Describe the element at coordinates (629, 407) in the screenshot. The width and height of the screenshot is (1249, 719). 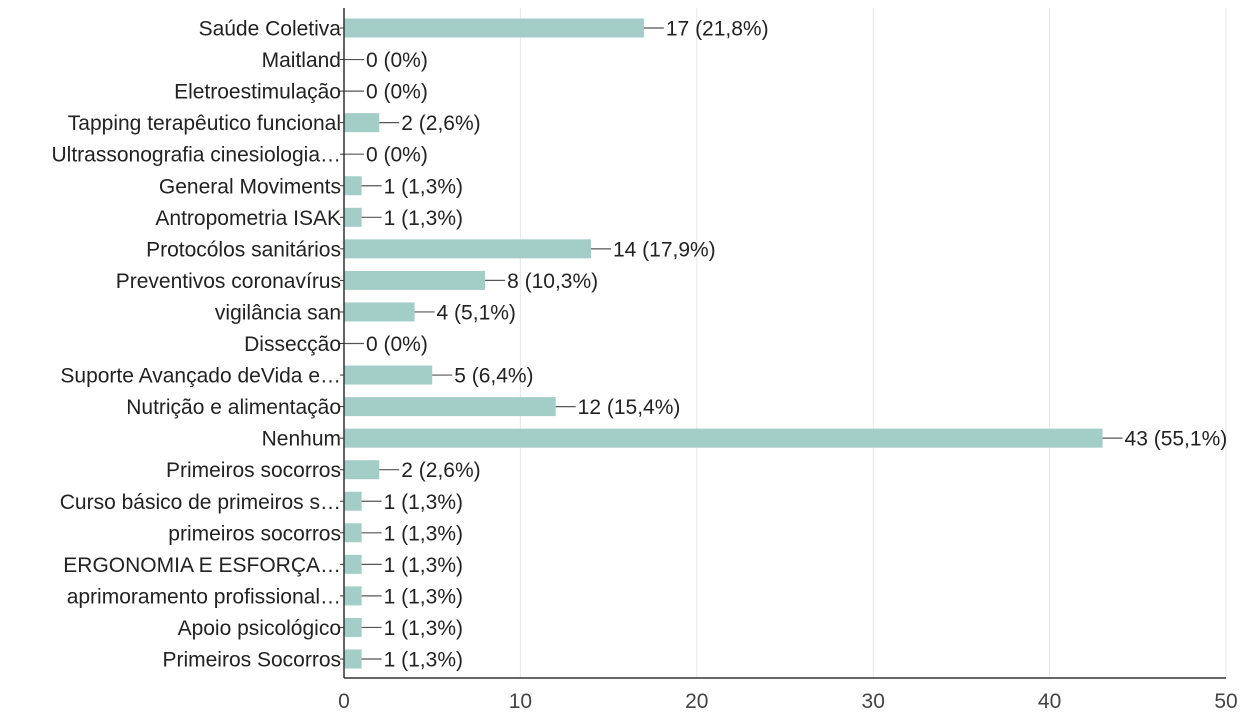
I see `bar-value-label: 12 (15,4%)` at that location.